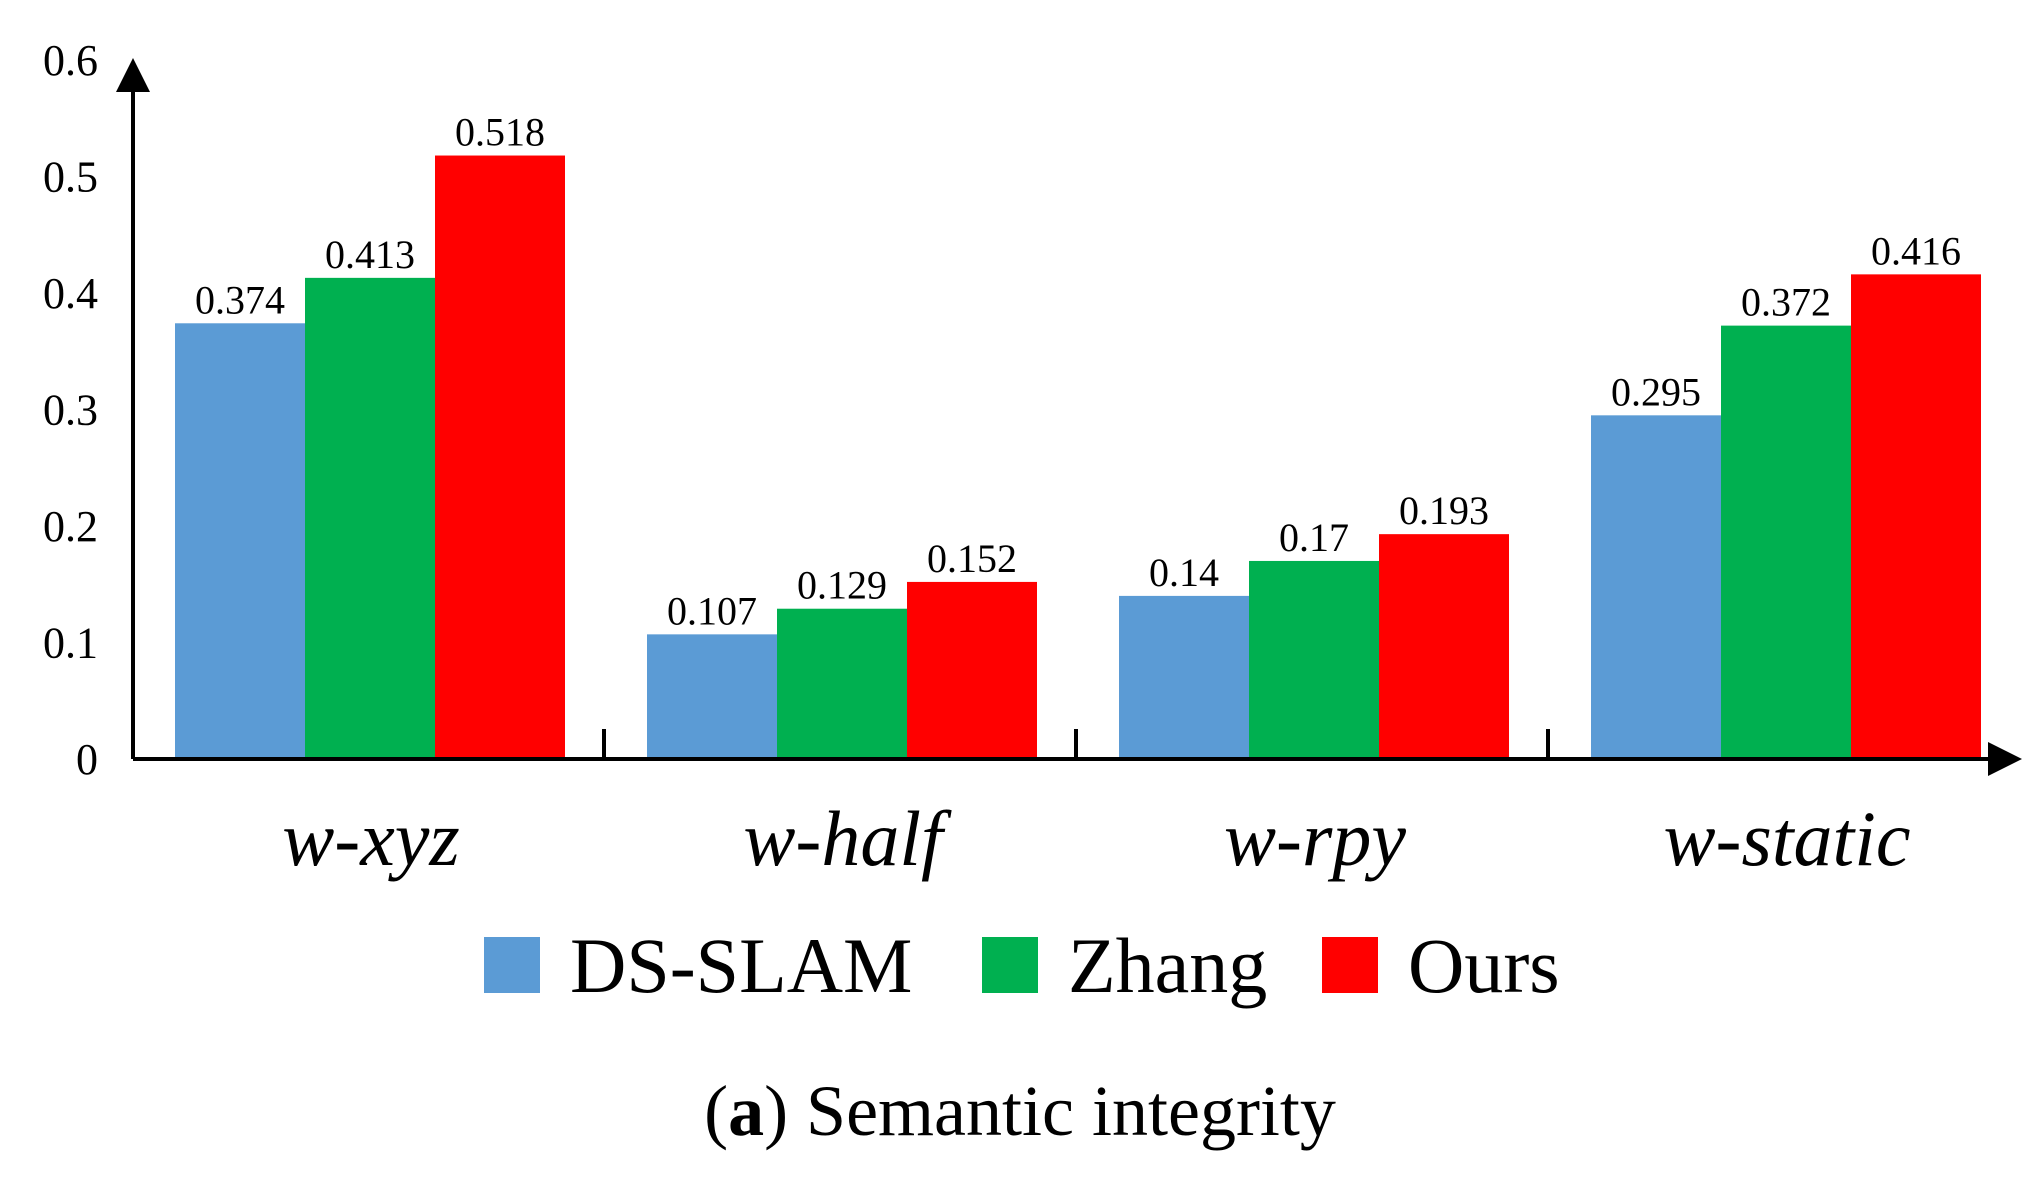  What do you see at coordinates (70, 293) in the screenshot?
I see `y-tick-label: 0.4` at bounding box center [70, 293].